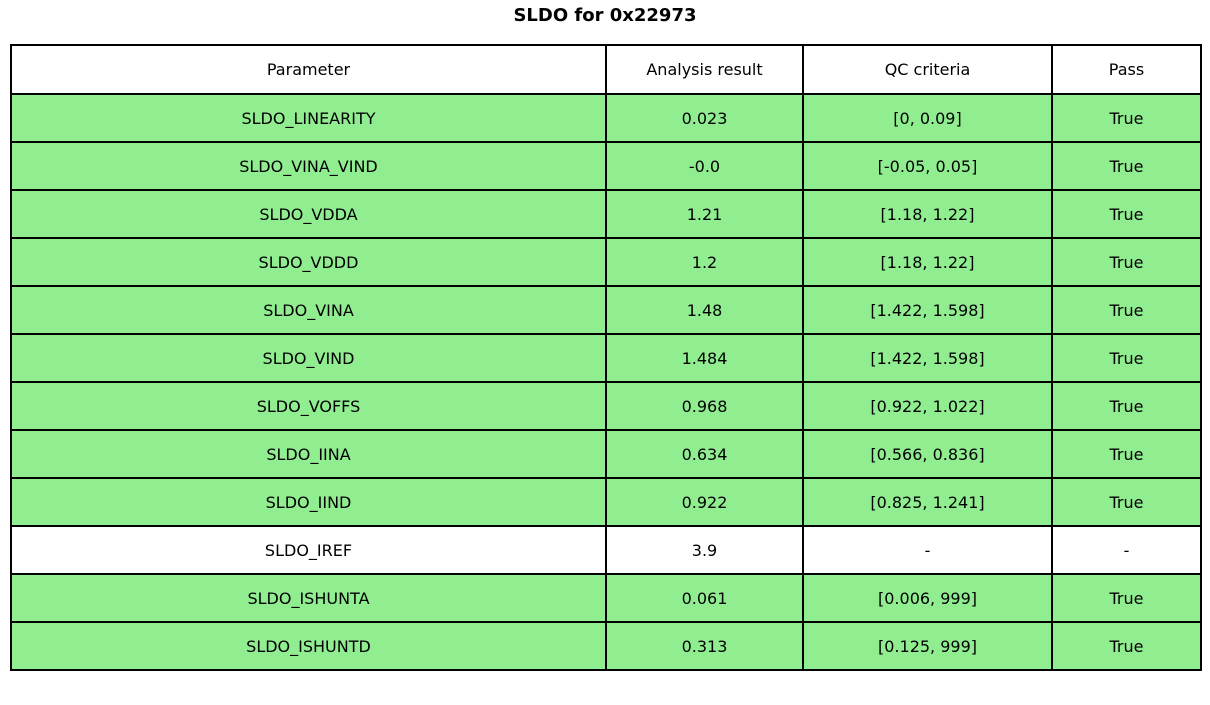 Image resolution: width=1210 pixels, height=705 pixels. Describe the element at coordinates (927, 406) in the screenshot. I see `qc-criteria-cell: [0.922, 1.022]` at that location.